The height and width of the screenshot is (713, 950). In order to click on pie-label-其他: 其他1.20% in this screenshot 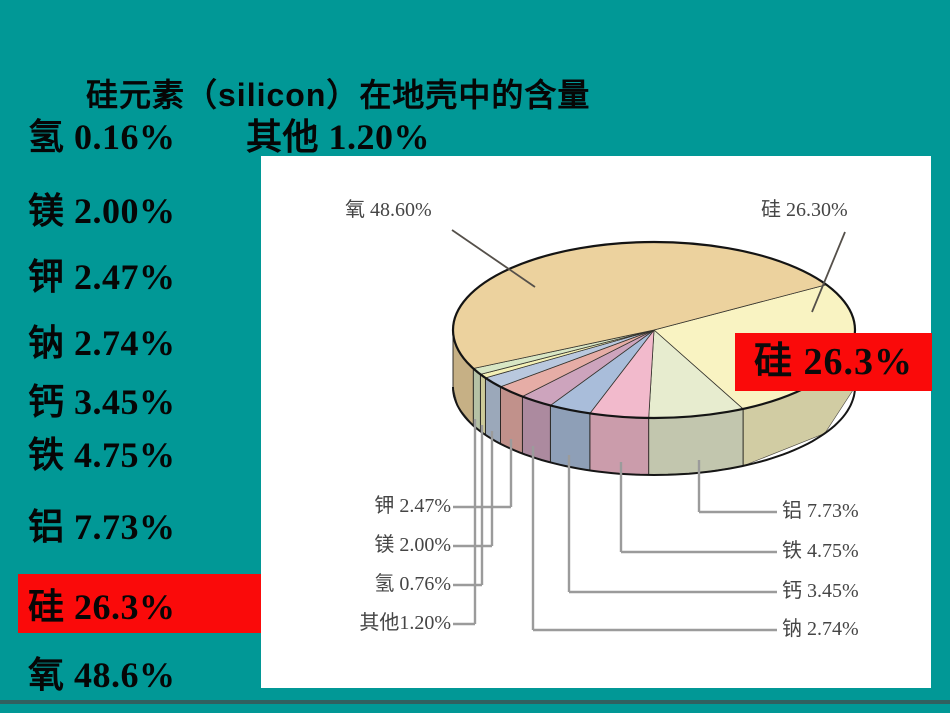, I will do `click(405, 623)`.